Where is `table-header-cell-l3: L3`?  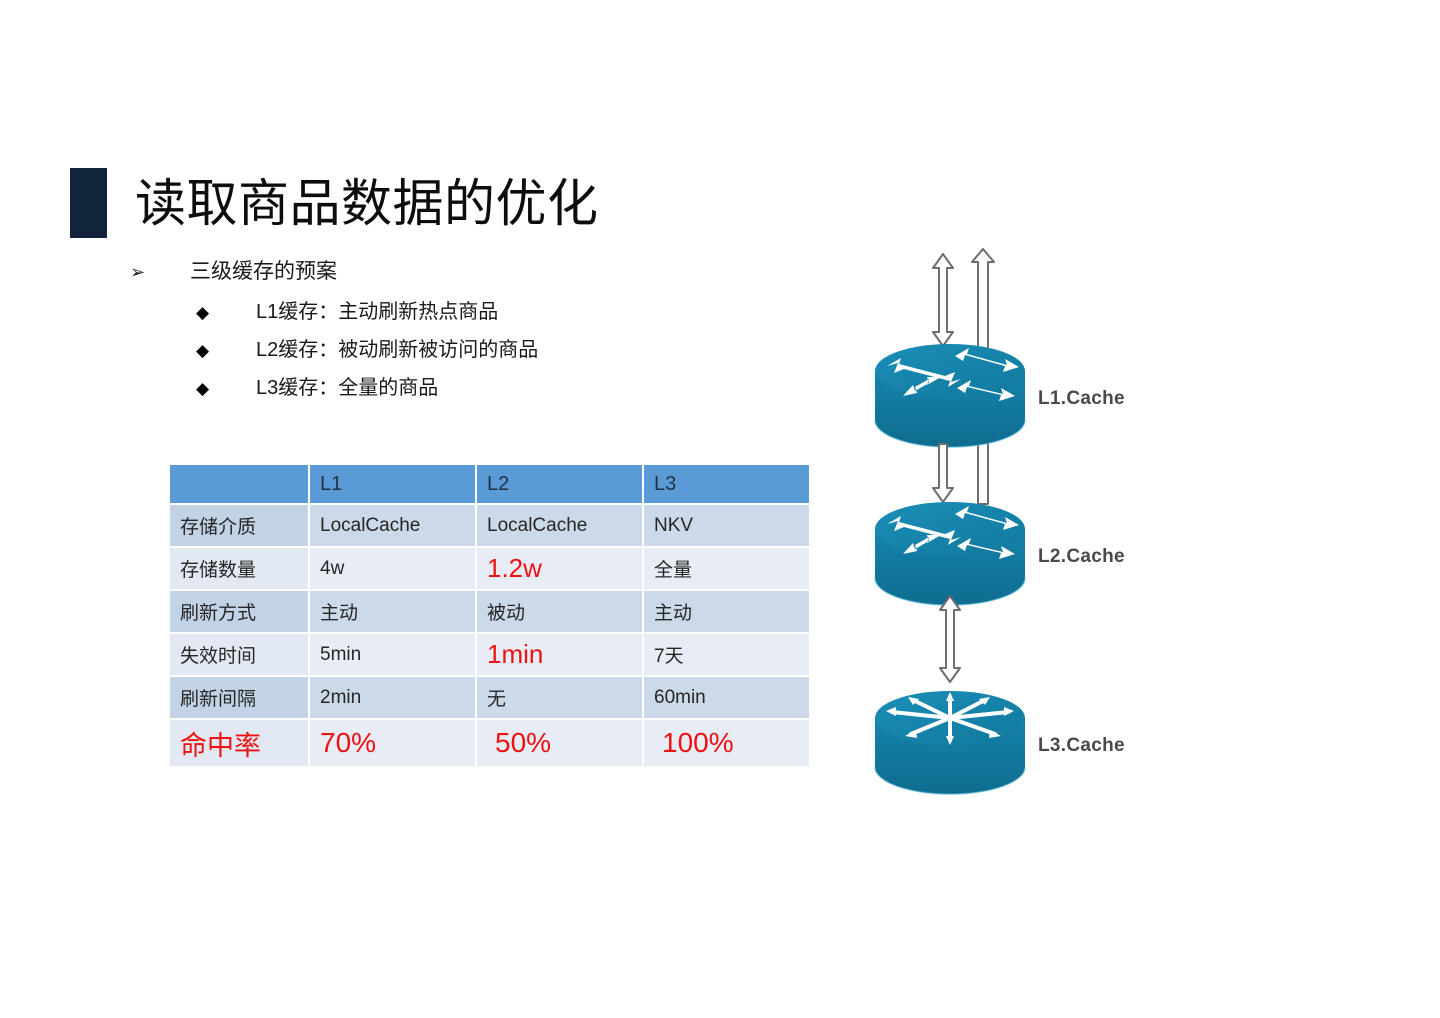 table-header-cell-l3: L3 is located at coordinates (726, 485).